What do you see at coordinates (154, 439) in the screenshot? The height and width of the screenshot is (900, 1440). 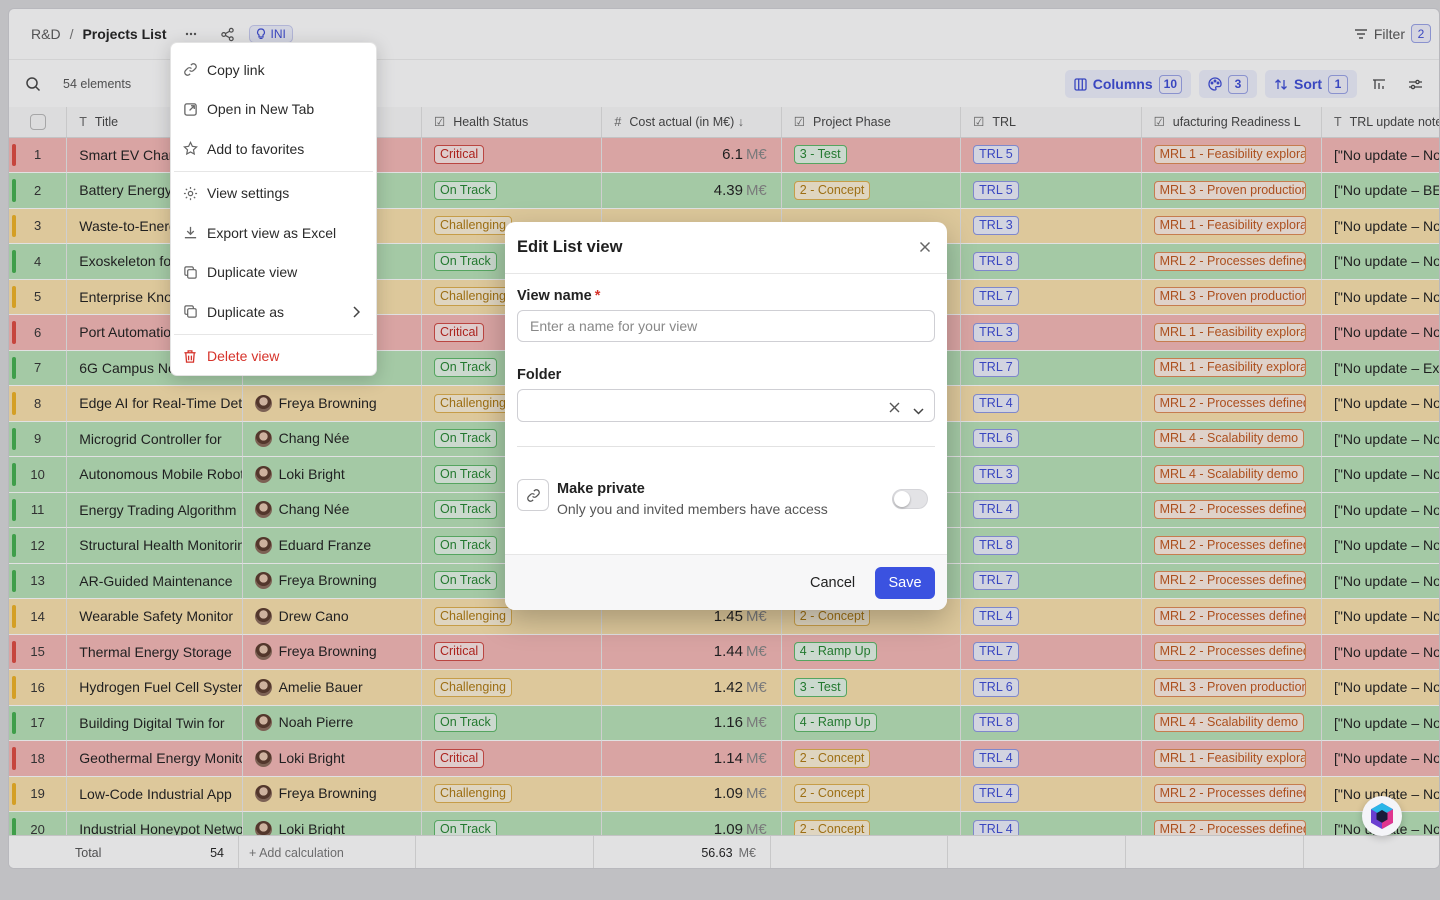 I see `project-title-cell: Microgrid Controller for` at bounding box center [154, 439].